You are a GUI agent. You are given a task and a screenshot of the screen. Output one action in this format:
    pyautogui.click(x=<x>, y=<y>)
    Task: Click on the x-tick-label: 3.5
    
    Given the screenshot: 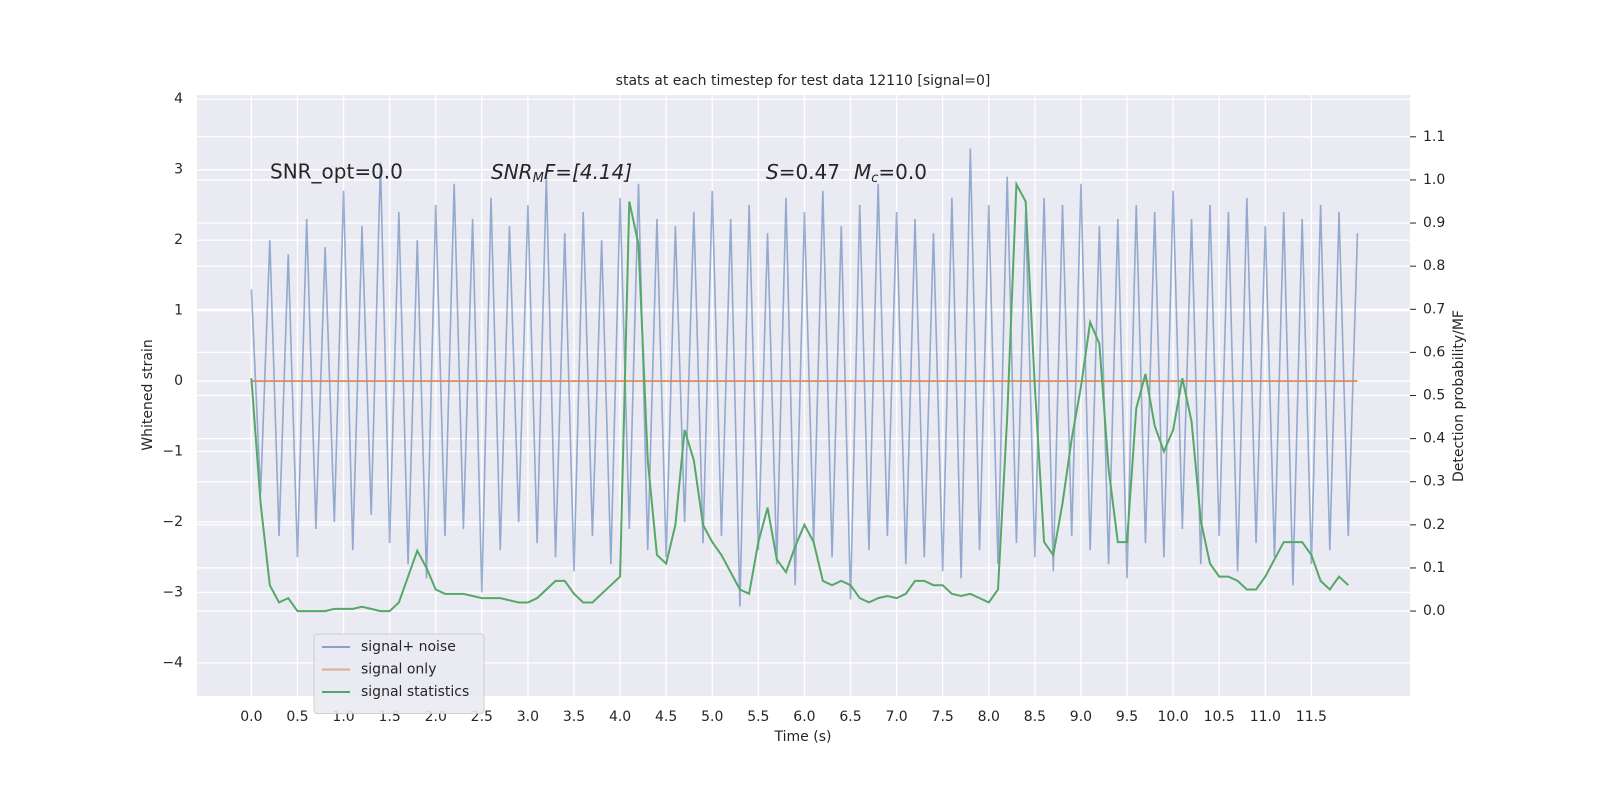 What is the action you would take?
    pyautogui.click(x=574, y=717)
    